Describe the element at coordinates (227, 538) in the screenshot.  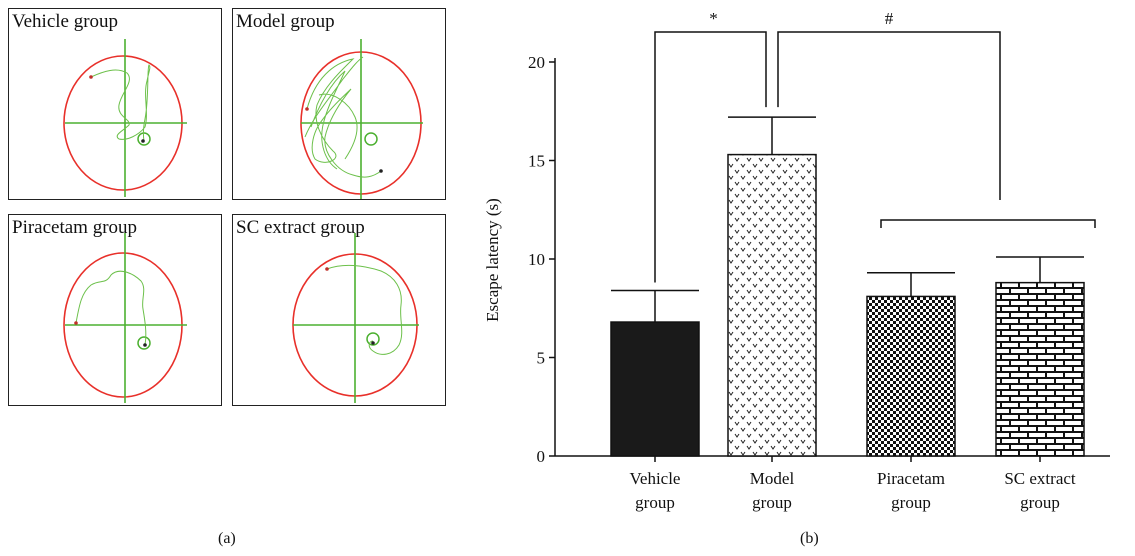
I see `caption-a: (a)` at that location.